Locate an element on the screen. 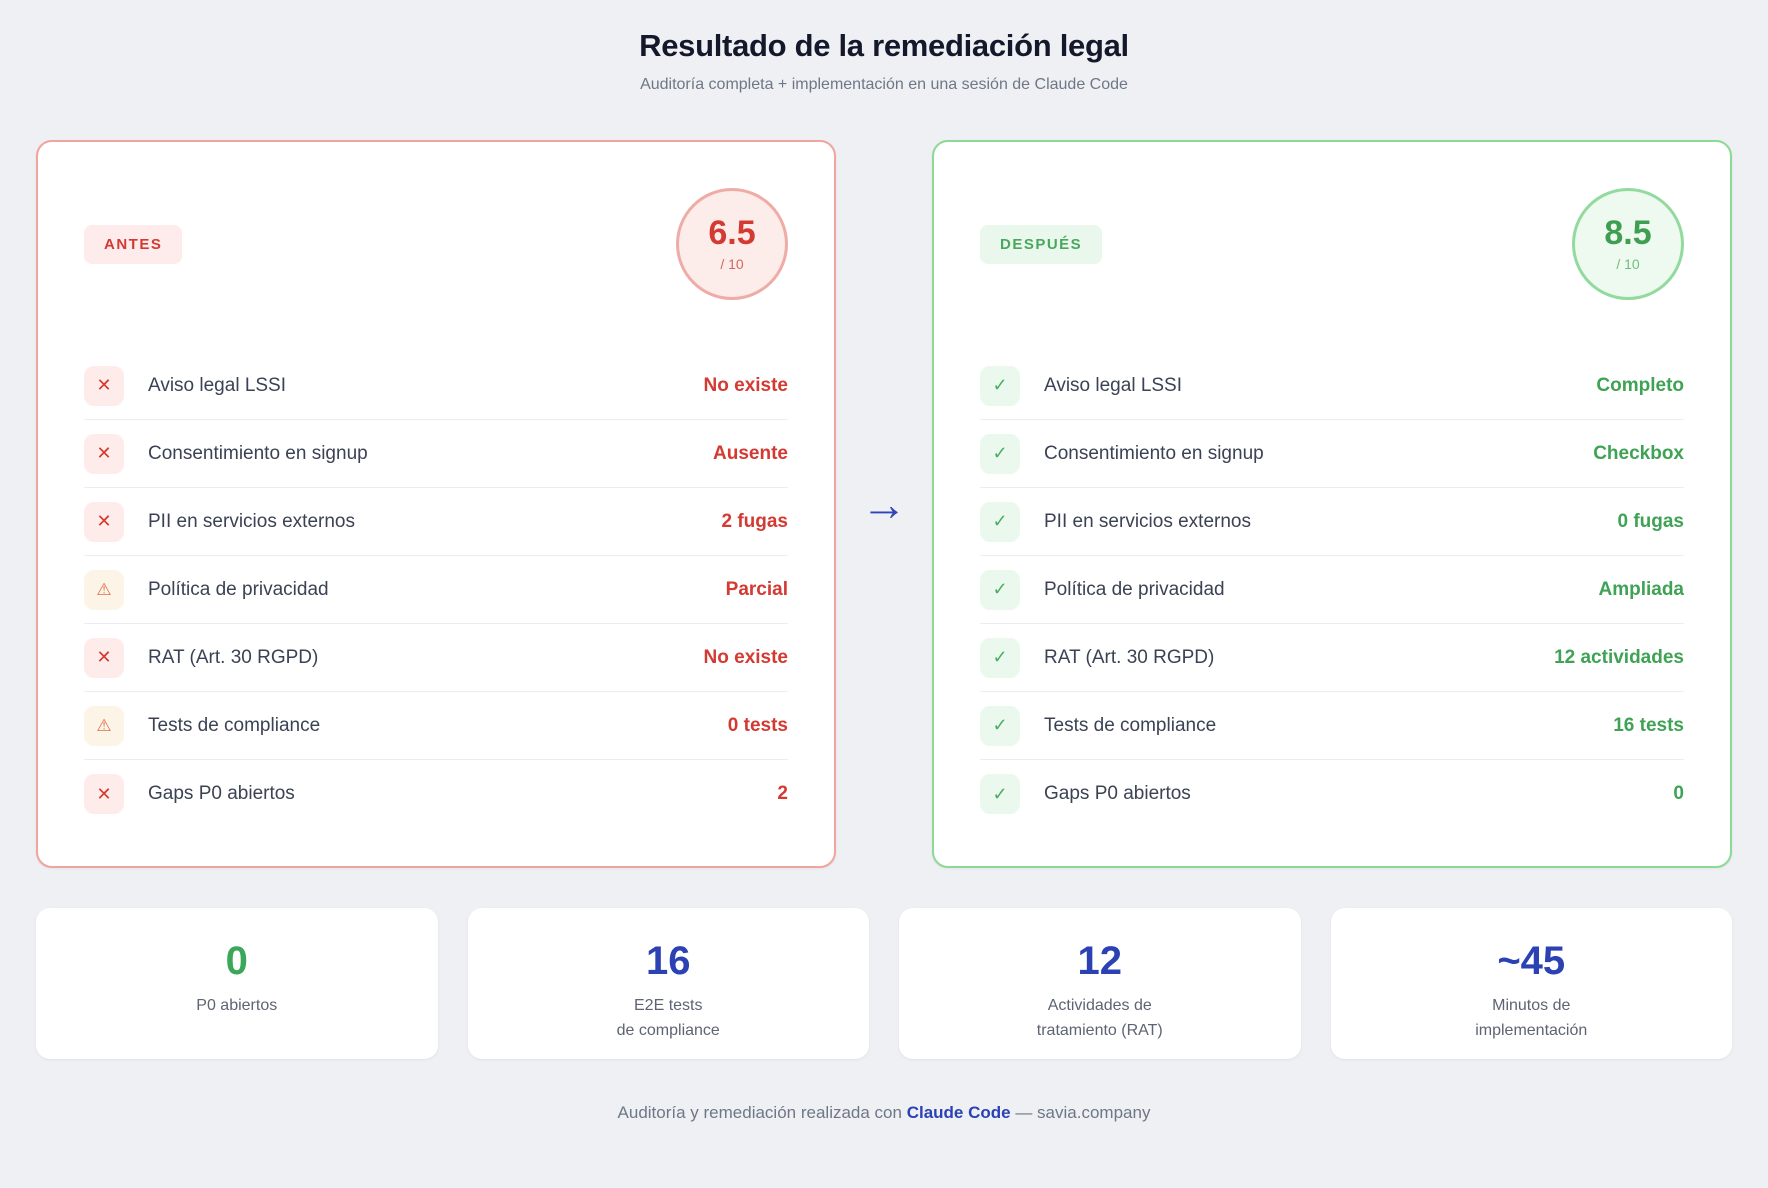 The image size is (1768, 1188). audit-row: ✕ Aviso legal LSSI No existe is located at coordinates (436, 386).